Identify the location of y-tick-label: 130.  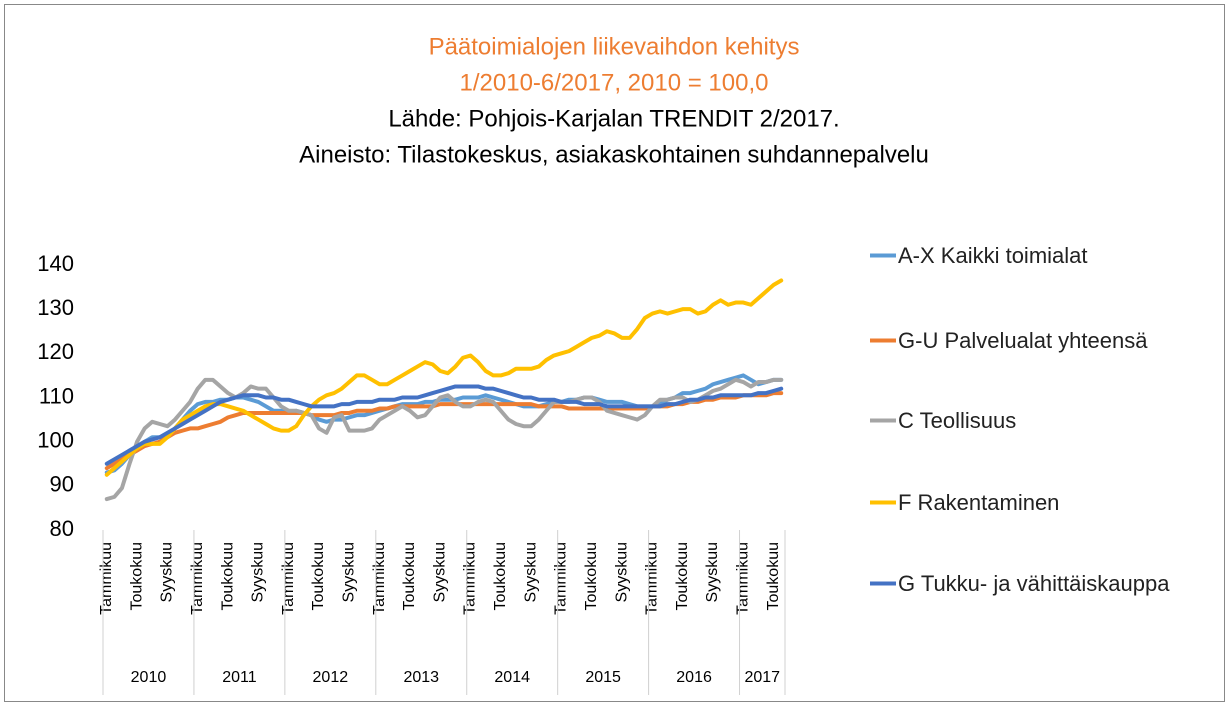
(55, 307).